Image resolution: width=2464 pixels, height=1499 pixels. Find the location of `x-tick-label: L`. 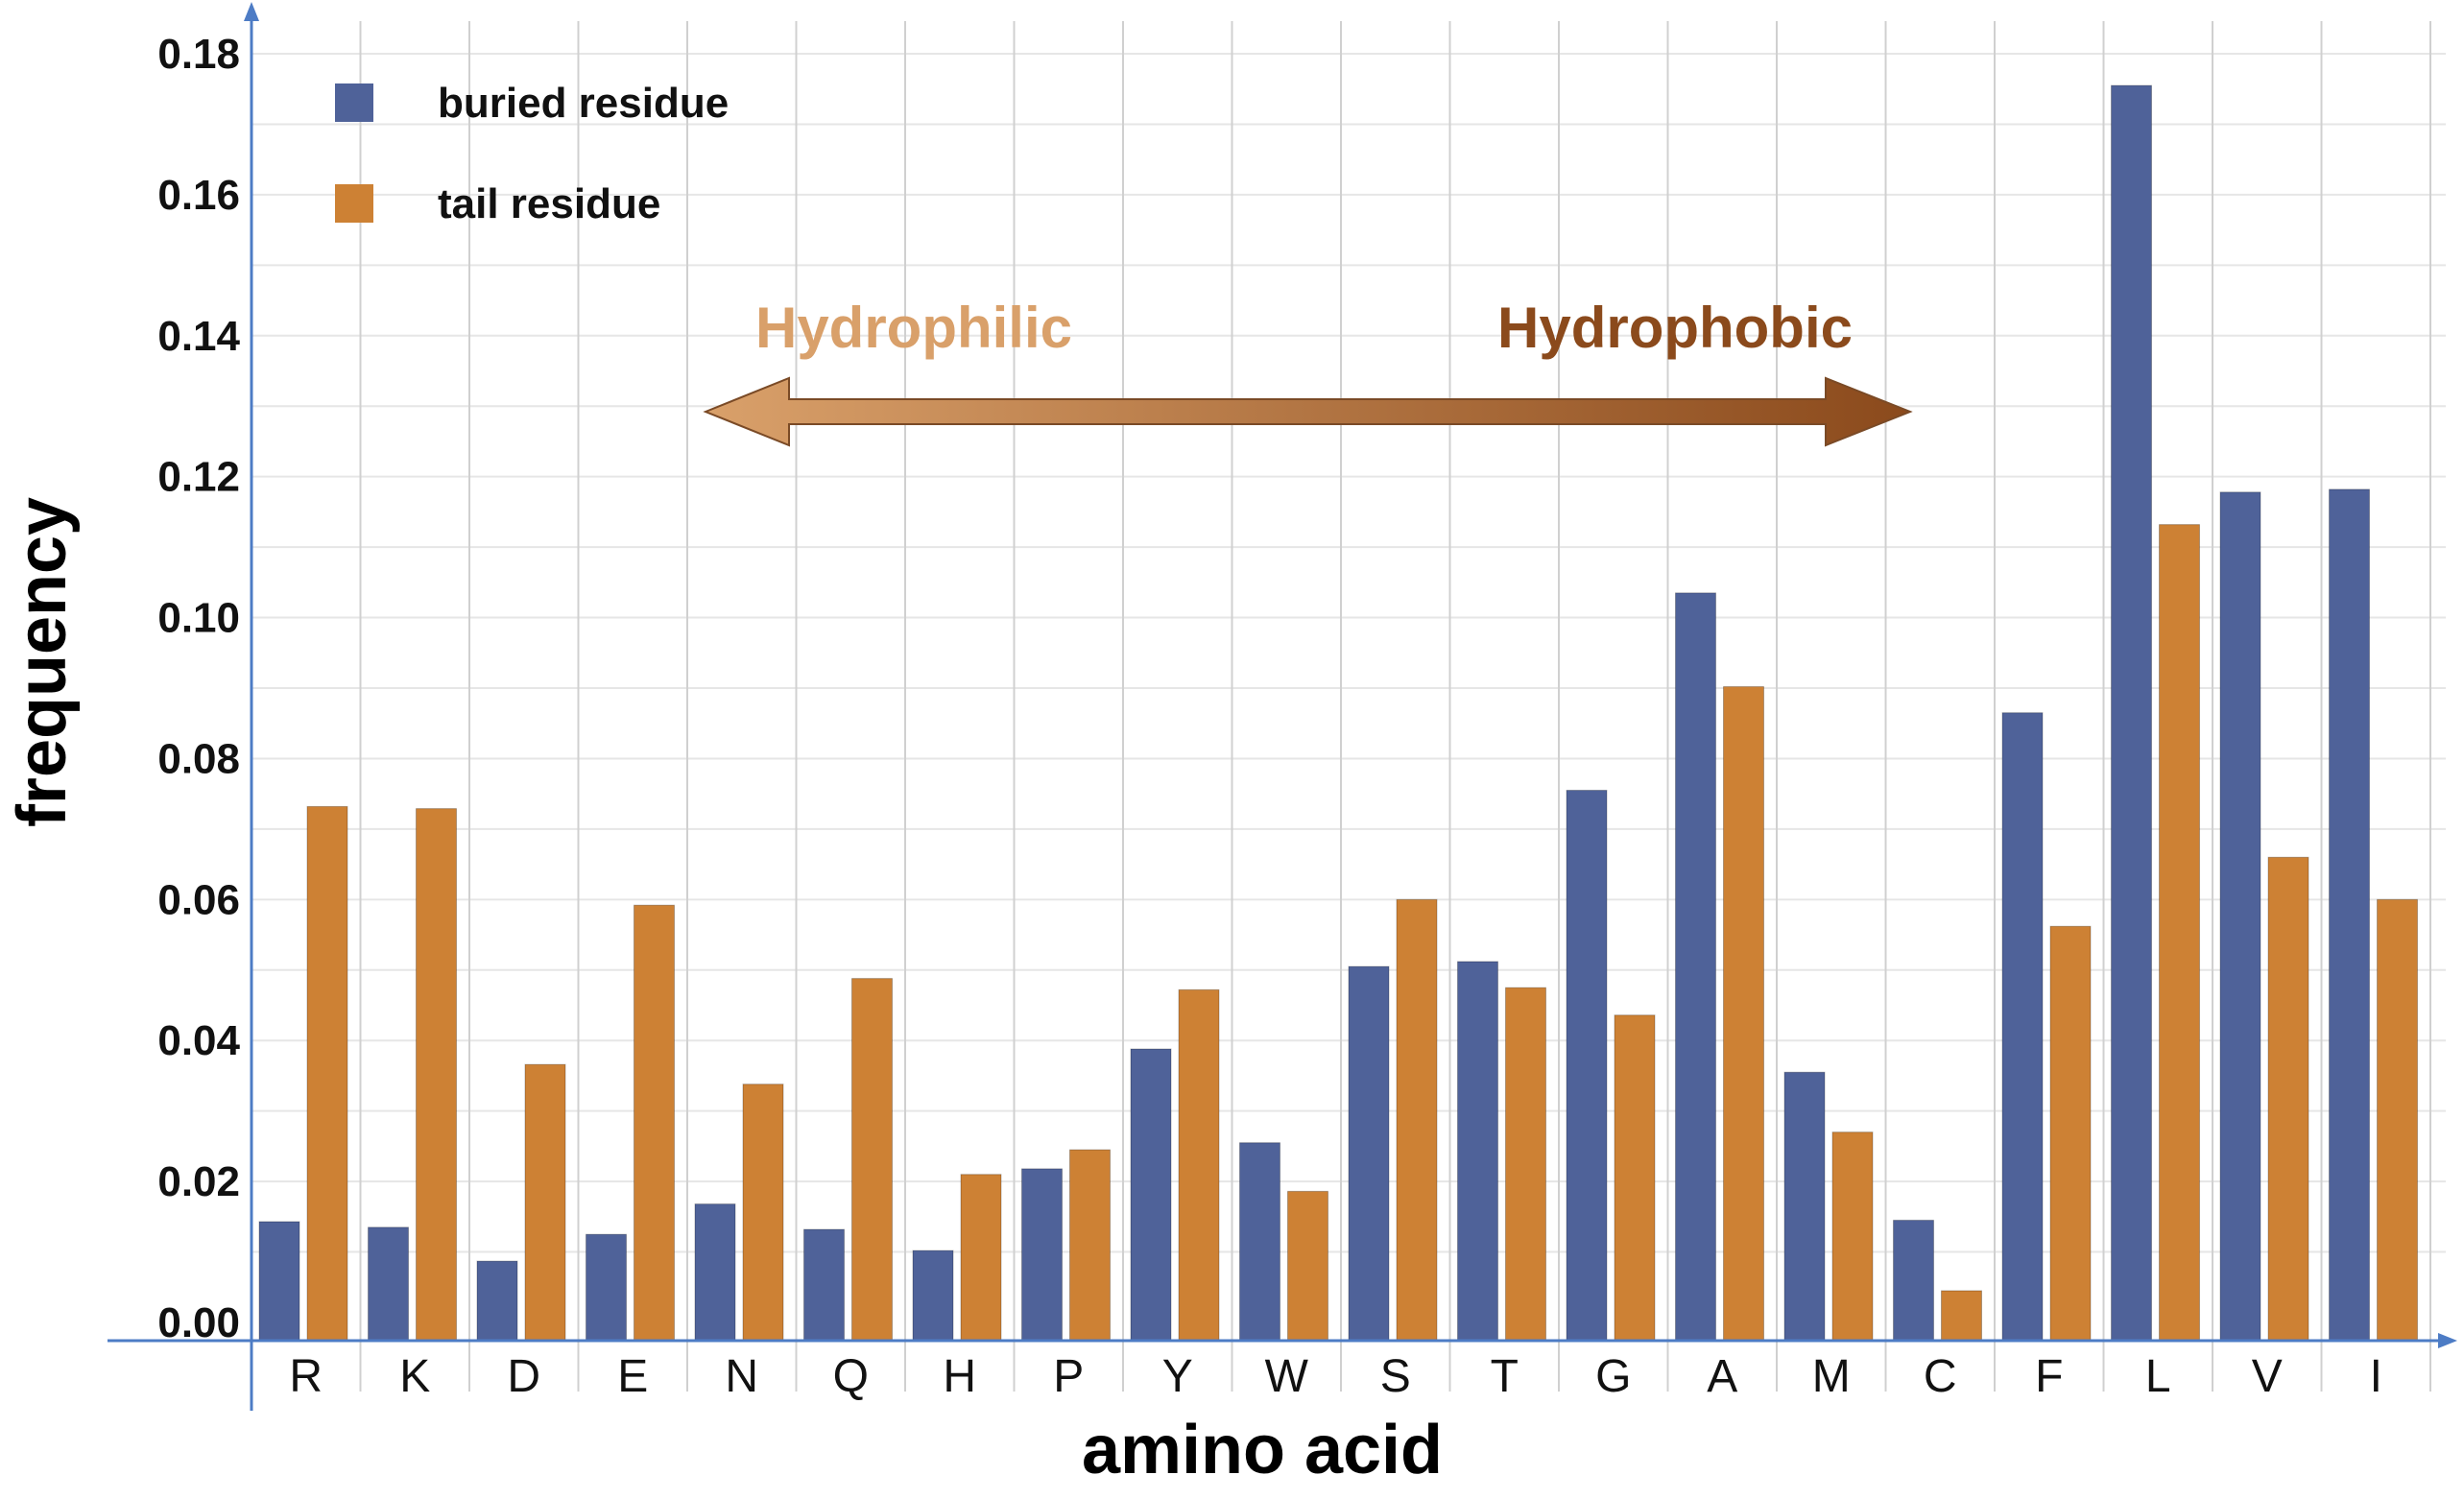

x-tick-label: L is located at coordinates (2158, 1376).